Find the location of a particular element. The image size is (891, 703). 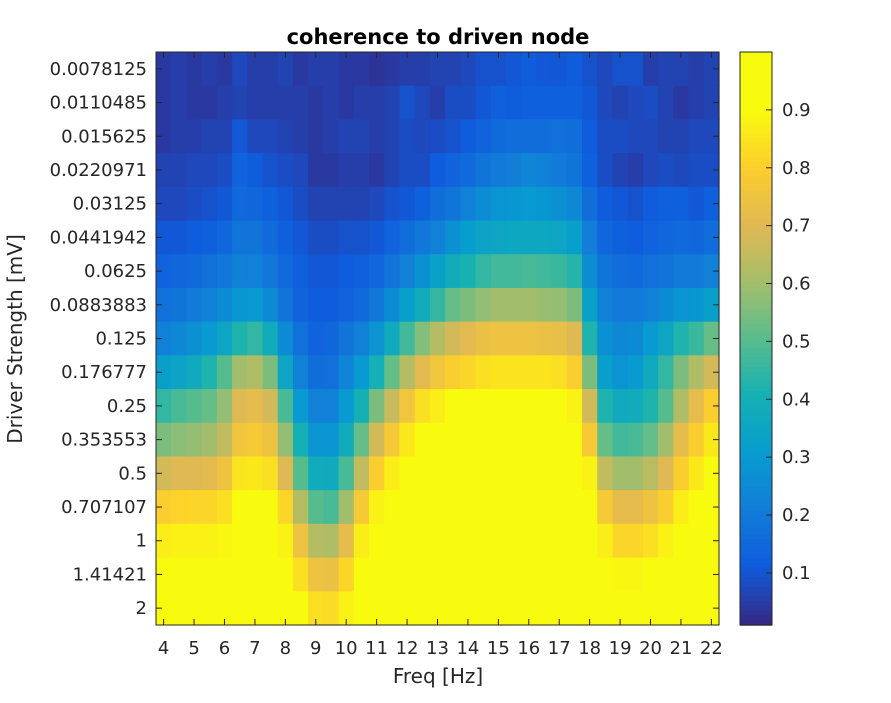

colorbar-tick-label: 0.5 is located at coordinates (796, 341).